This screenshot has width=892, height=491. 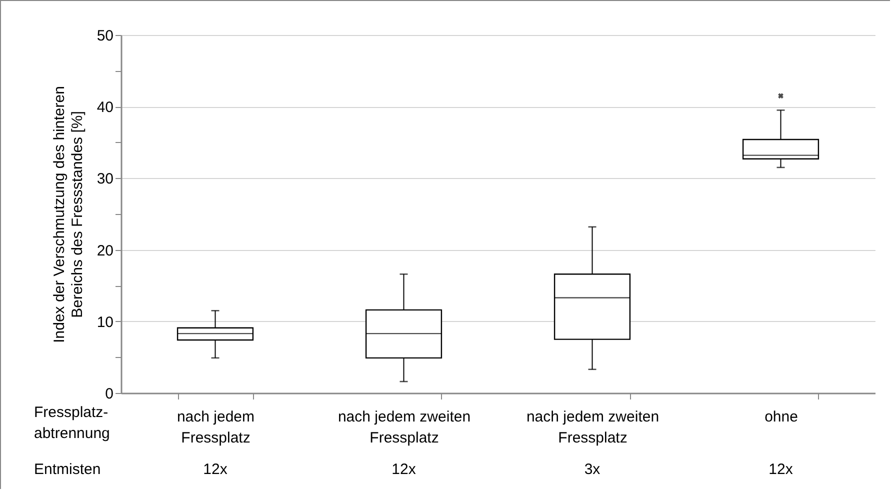 I want to click on y-tick-label: 50, so click(x=105, y=36).